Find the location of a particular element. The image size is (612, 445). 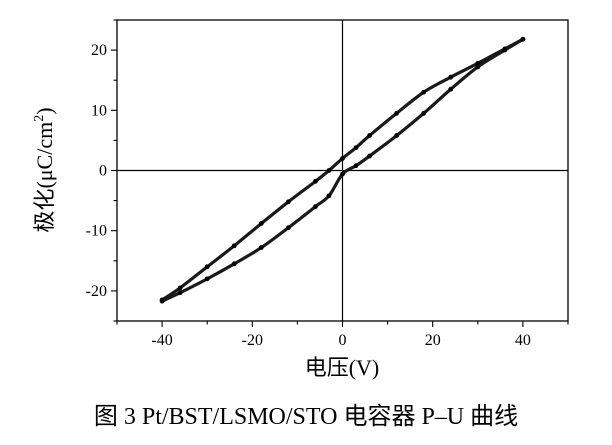

y-tick-label: 0 is located at coordinates (103, 171).